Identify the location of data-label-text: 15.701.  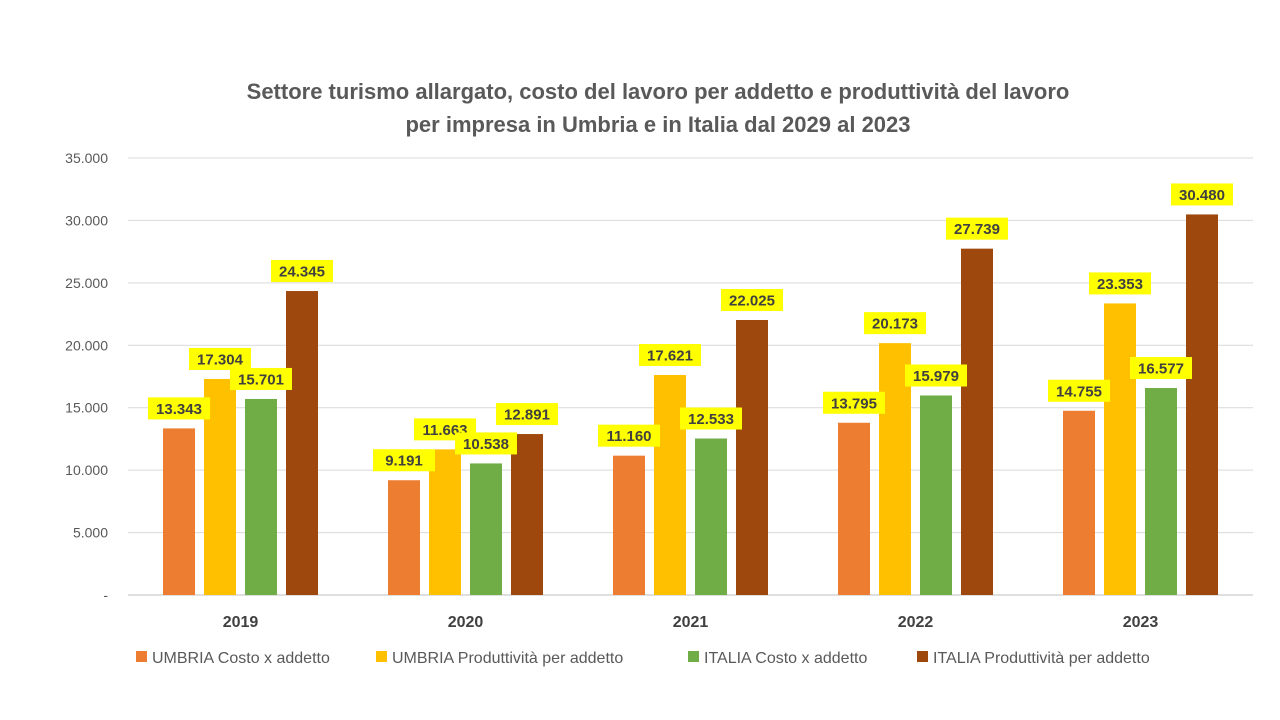
(261, 379).